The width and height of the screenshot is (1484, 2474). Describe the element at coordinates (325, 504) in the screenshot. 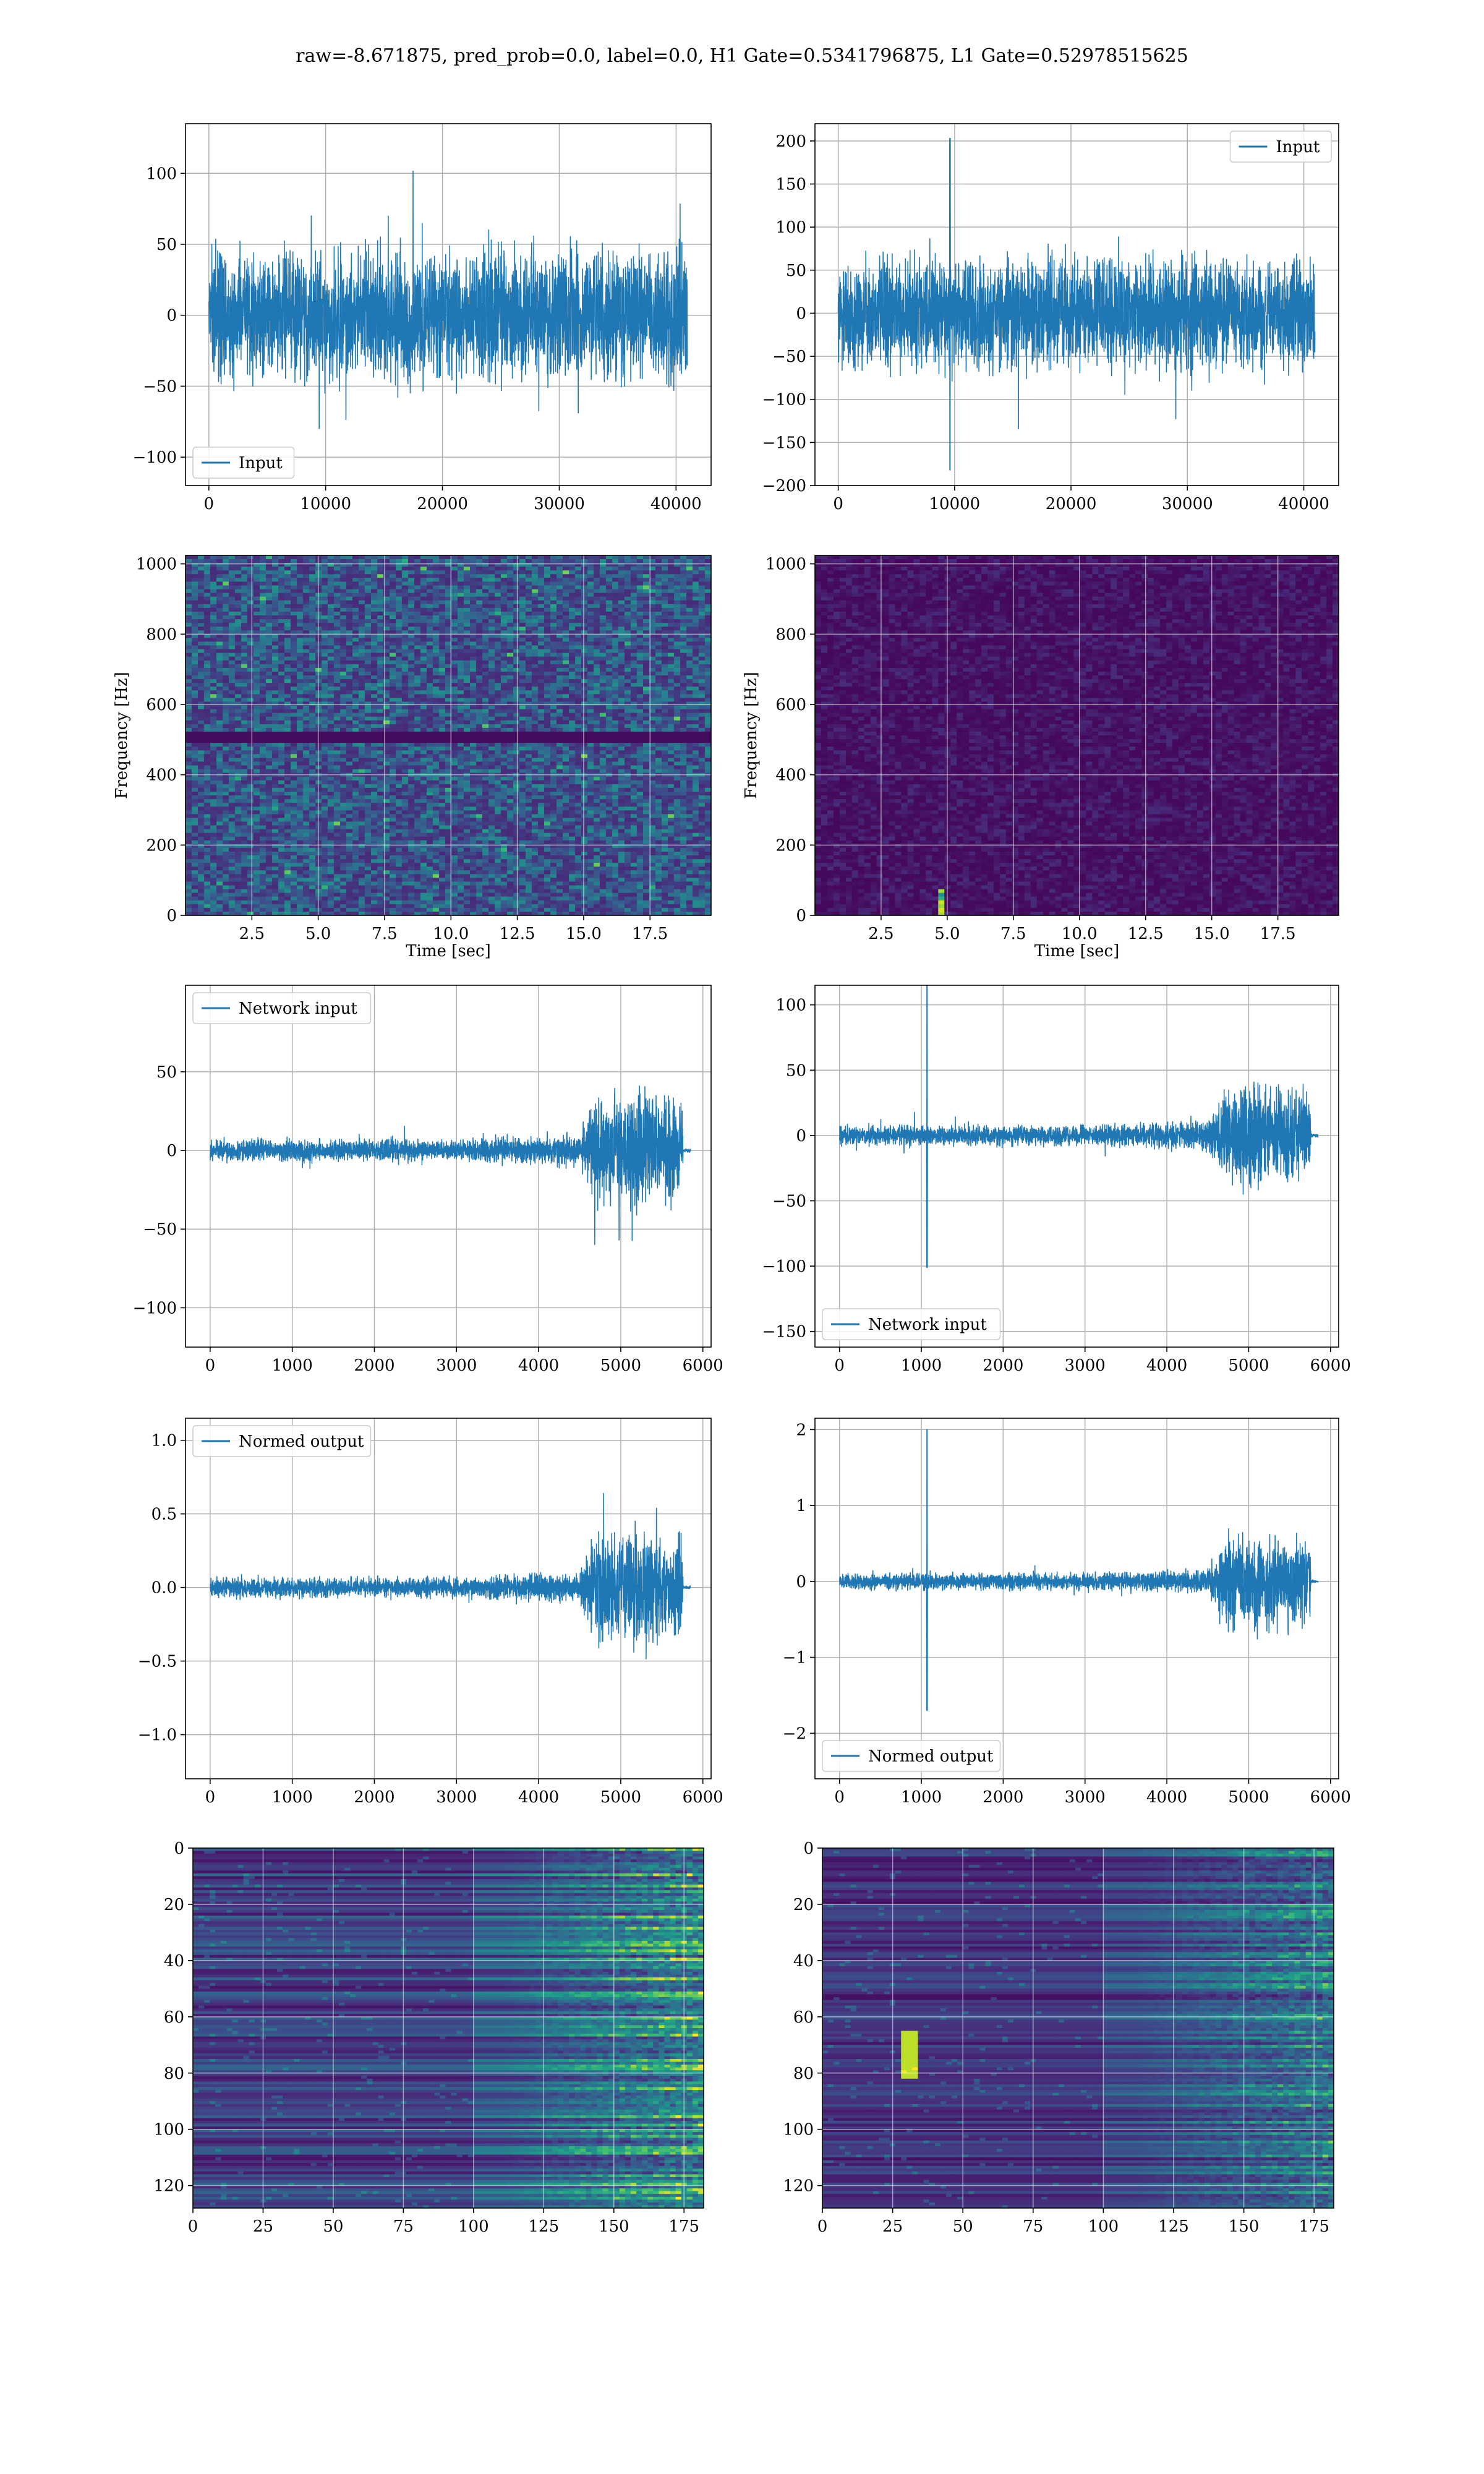

I see `x-tick-label: 10000` at that location.